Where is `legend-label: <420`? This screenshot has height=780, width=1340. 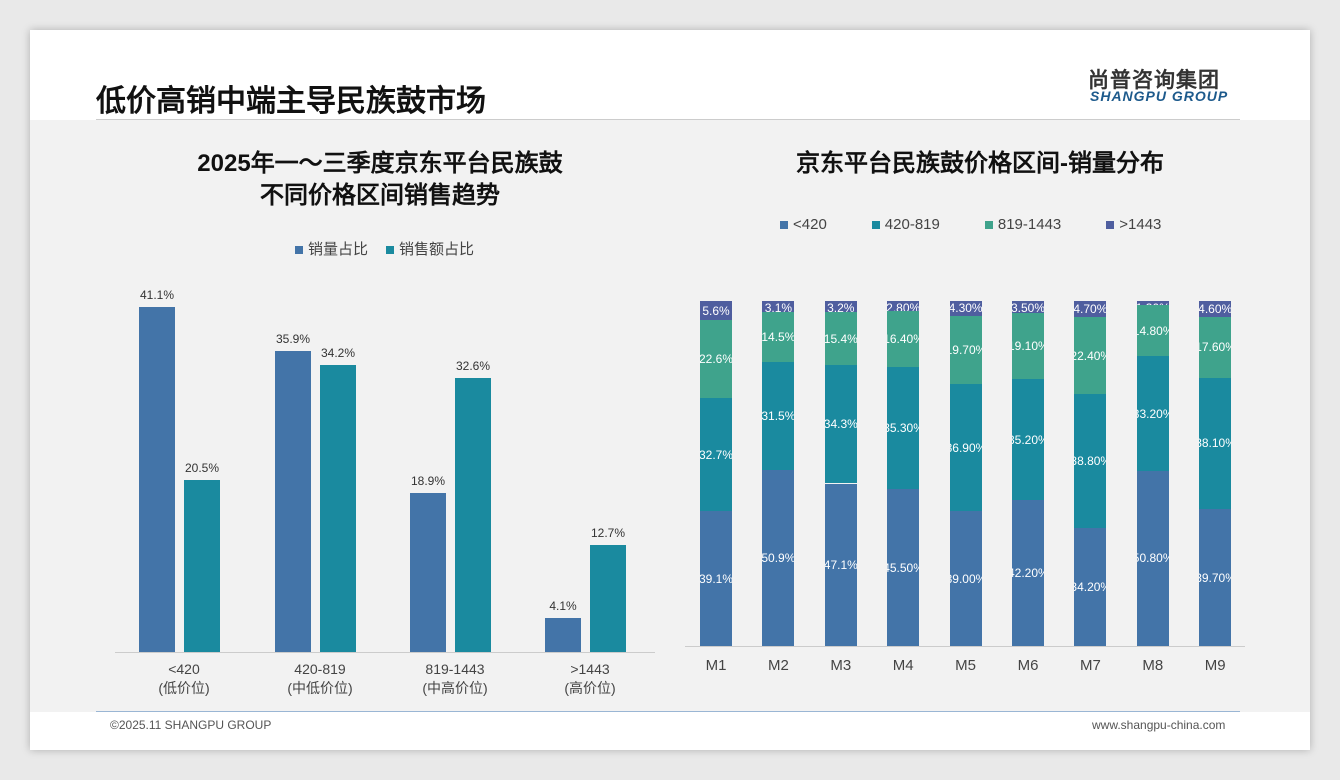 legend-label: <420 is located at coordinates (810, 224).